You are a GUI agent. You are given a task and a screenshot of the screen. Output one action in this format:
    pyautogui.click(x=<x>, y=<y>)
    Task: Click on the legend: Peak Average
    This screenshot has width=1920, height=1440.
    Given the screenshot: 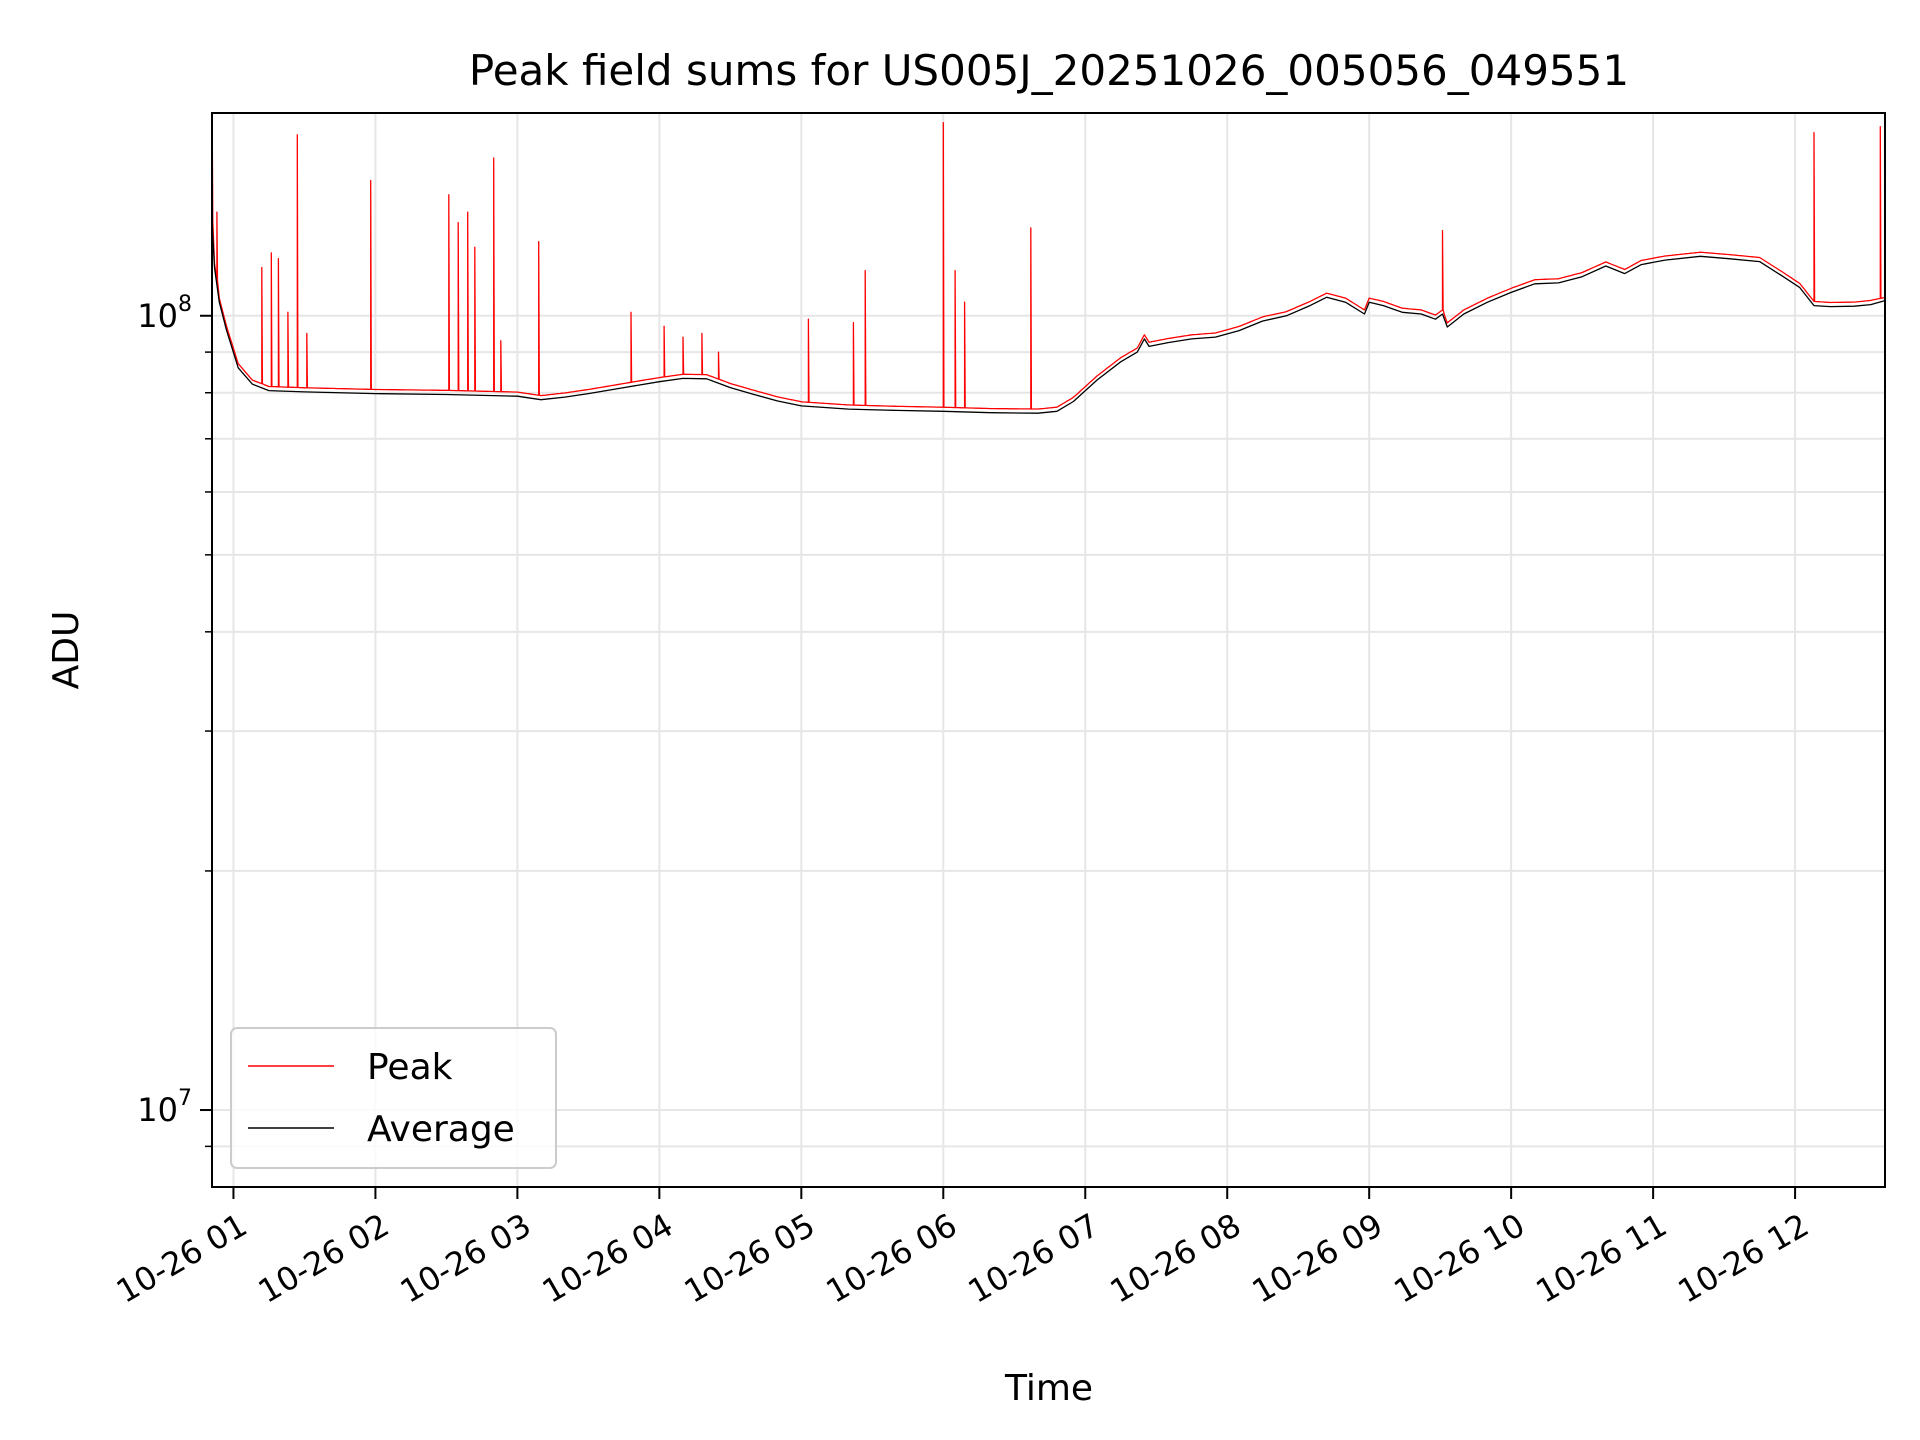 What is the action you would take?
    pyautogui.click(x=393, y=1098)
    